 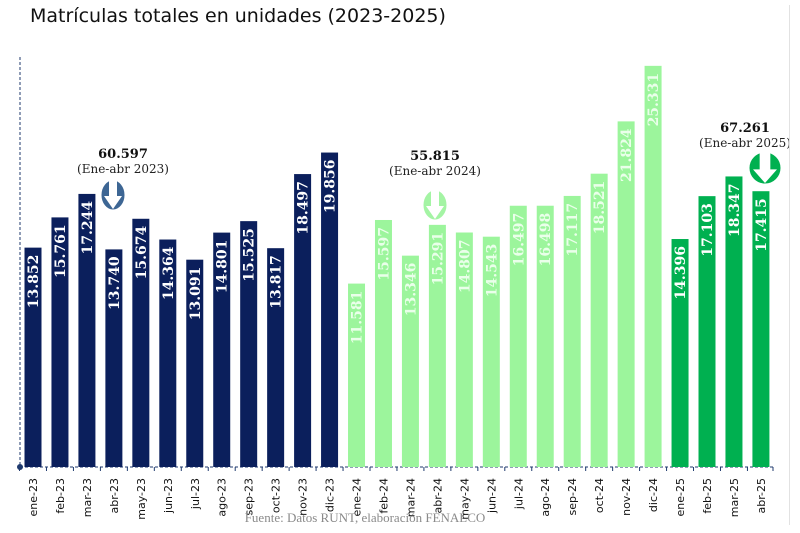 What do you see at coordinates (519, 240) in the screenshot?
I see `data-label: 16.497` at bounding box center [519, 240].